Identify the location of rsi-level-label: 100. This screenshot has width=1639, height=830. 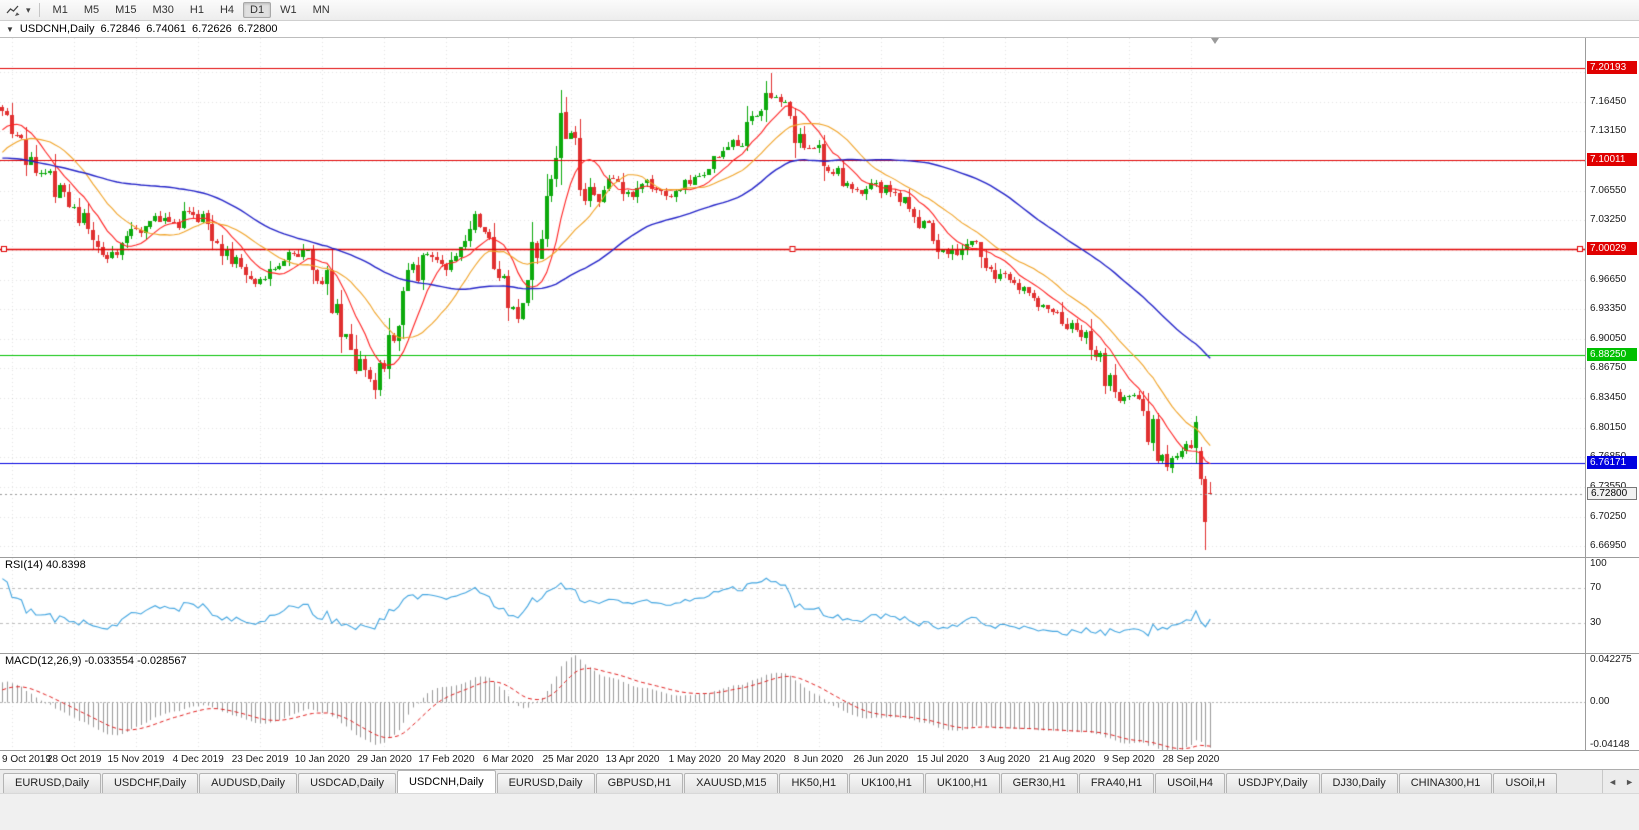
(1598, 563).